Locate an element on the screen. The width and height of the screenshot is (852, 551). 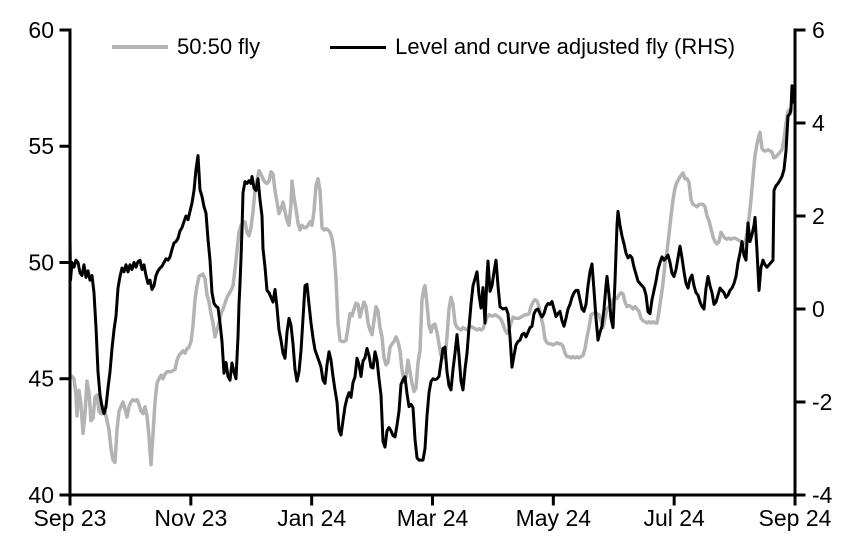
x-axis-label: Nov 23 is located at coordinates (190, 518).